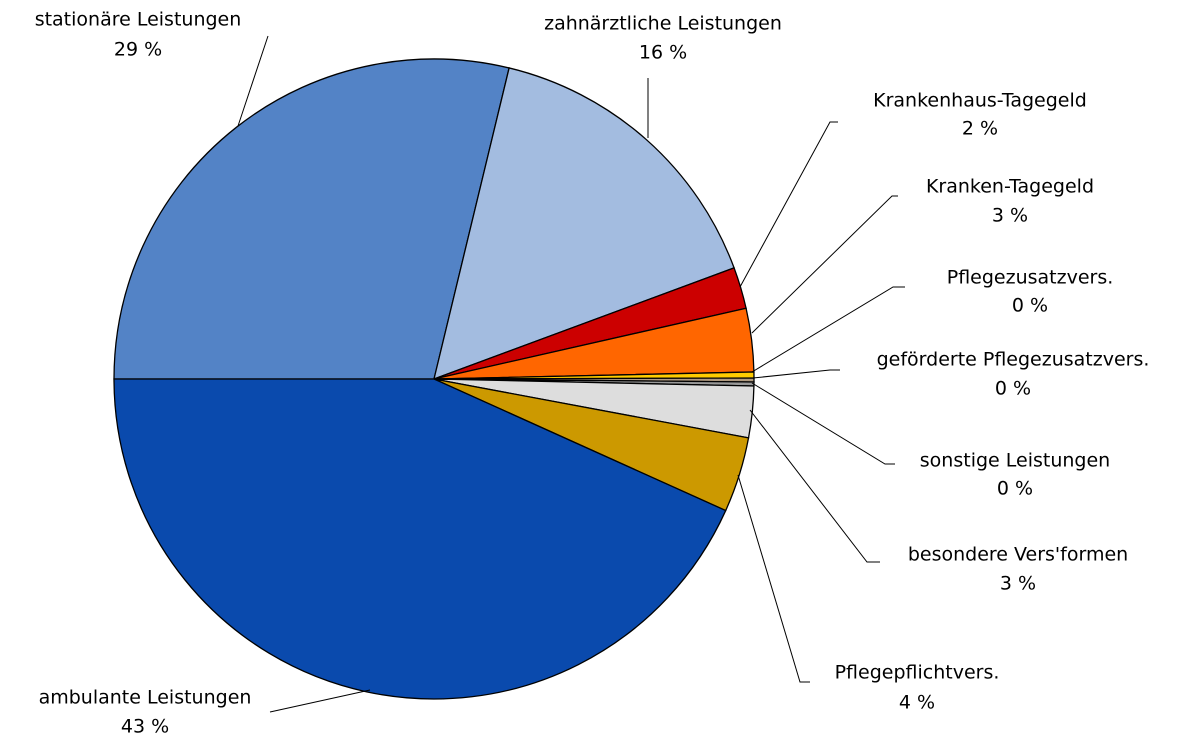 This screenshot has height=742, width=1194. I want to click on slice-label: zahnärztliche Leistungen, so click(663, 24).